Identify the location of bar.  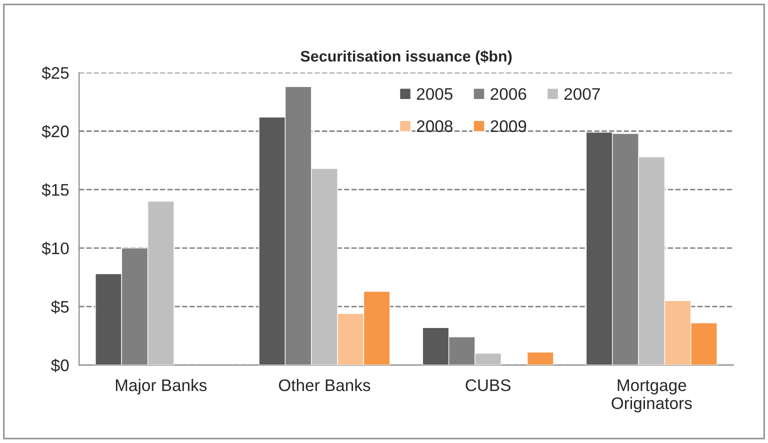
(540, 359).